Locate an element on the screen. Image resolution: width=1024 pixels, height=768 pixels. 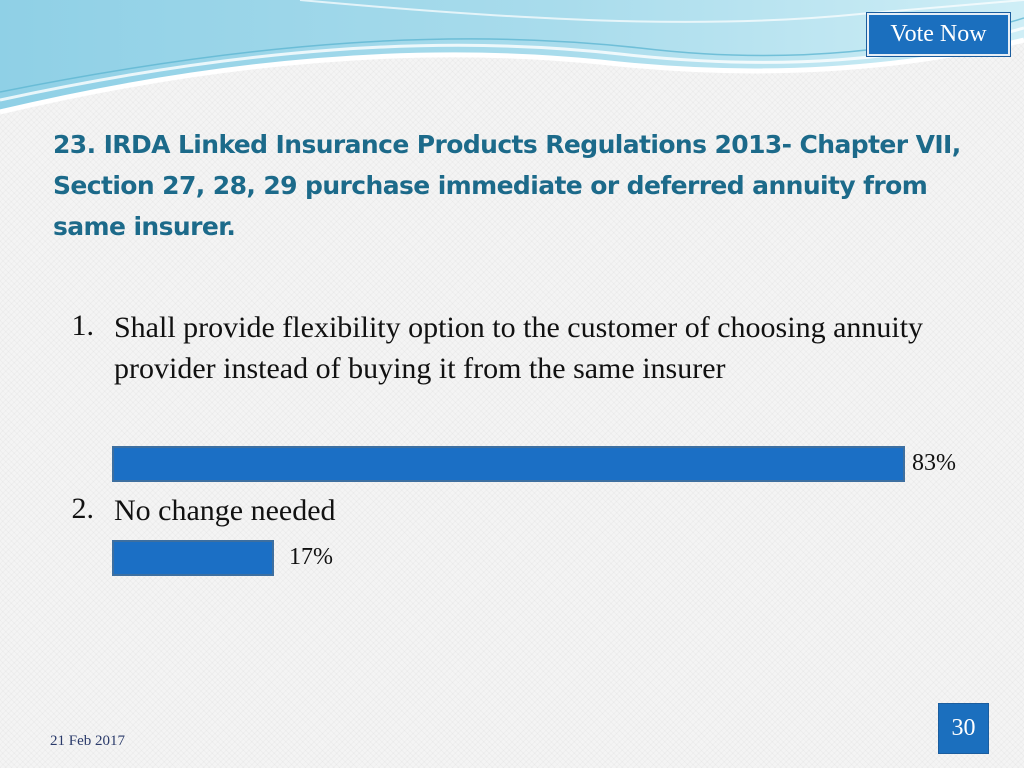
option-number: 1. is located at coordinates (83, 325).